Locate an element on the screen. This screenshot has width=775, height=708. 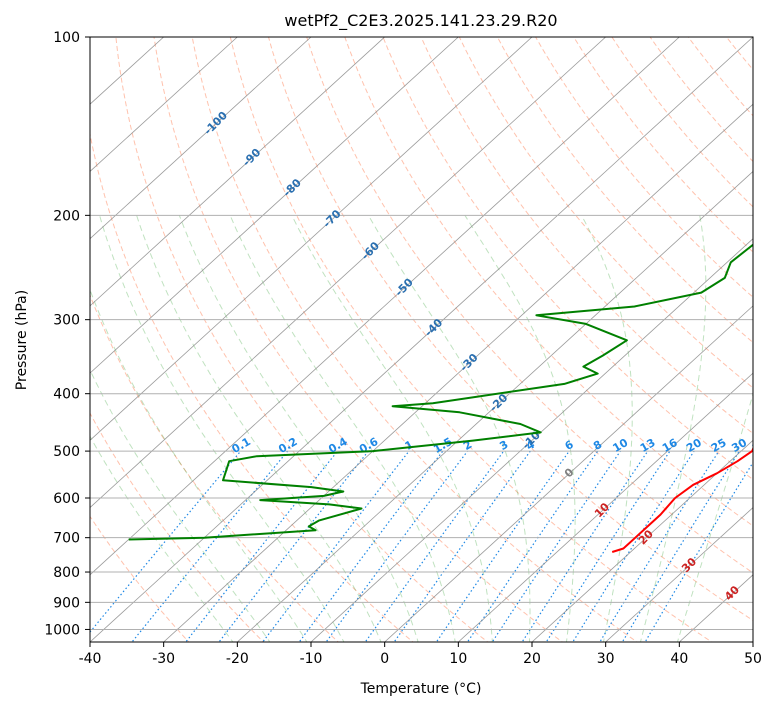
mixing-ratio-label: 36 is located at coordinates (760, 445).